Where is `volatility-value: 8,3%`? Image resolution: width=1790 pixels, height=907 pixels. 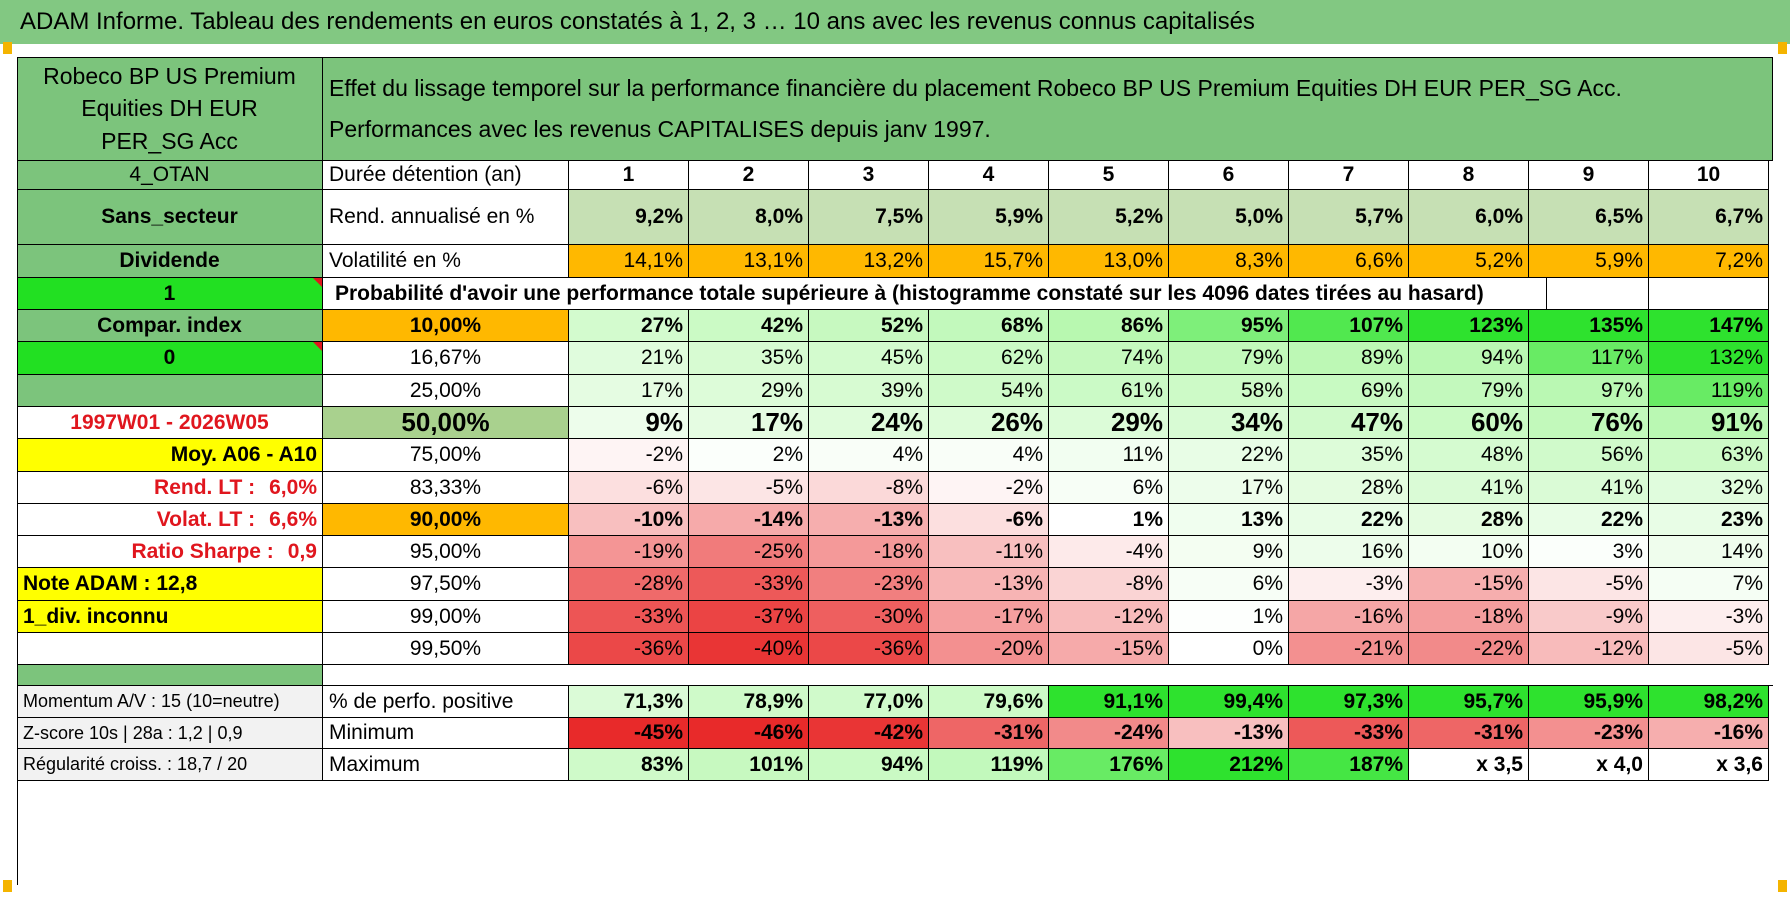
volatility-value: 8,3% is located at coordinates (1229, 261).